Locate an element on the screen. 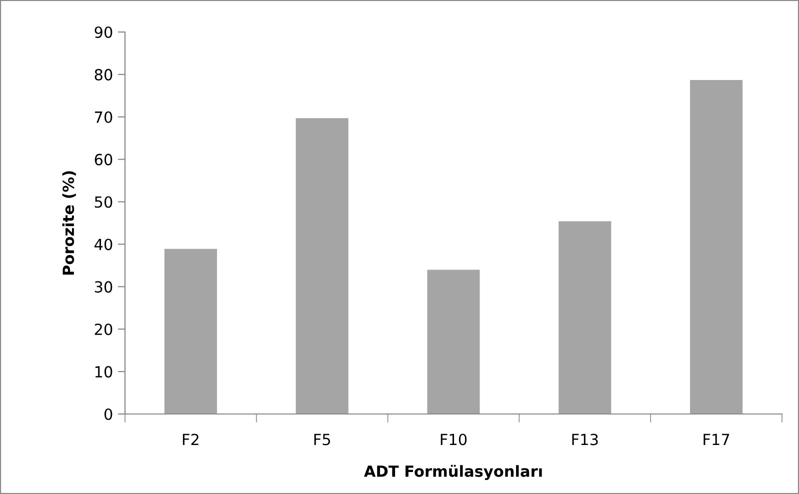  y-tick-label: 80 is located at coordinates (103, 74).